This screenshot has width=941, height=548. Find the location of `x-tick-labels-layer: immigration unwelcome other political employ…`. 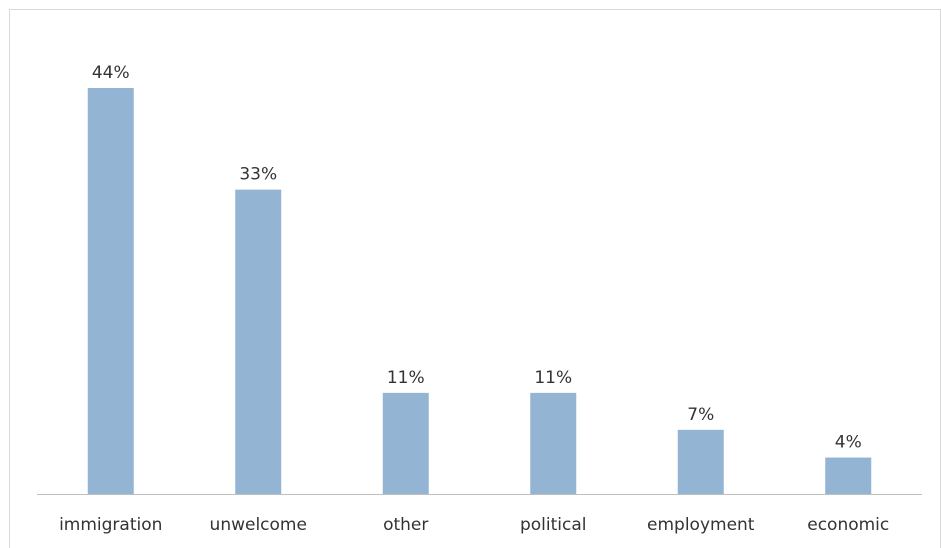

x-tick-labels-layer: immigration unwelcome other political employ… is located at coordinates (474, 525).